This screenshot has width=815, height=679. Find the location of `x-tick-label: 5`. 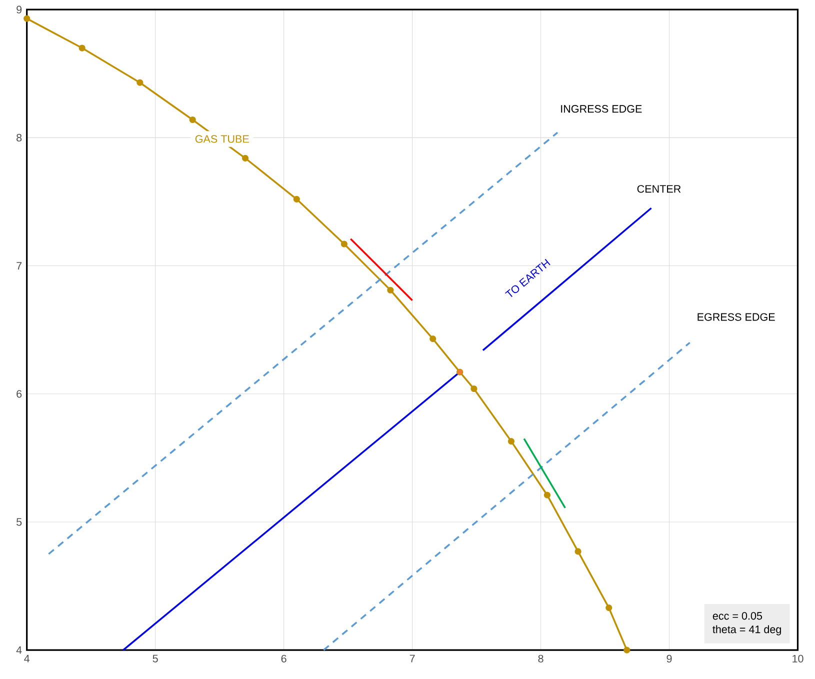

x-tick-label: 5 is located at coordinates (155, 658).